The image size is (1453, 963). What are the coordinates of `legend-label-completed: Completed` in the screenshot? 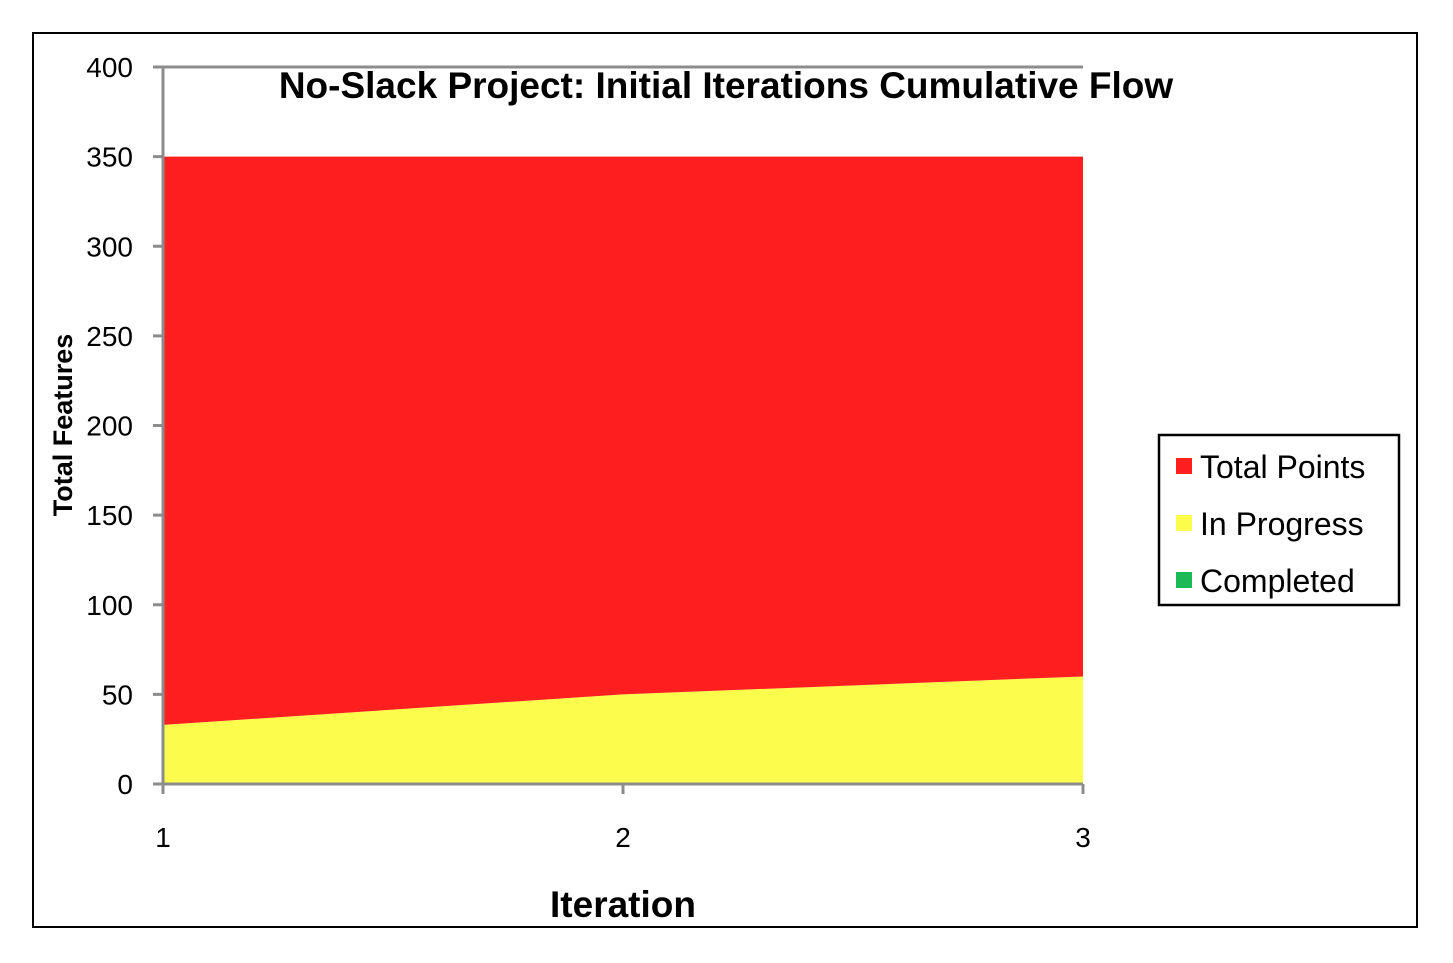 It's located at (1277, 581).